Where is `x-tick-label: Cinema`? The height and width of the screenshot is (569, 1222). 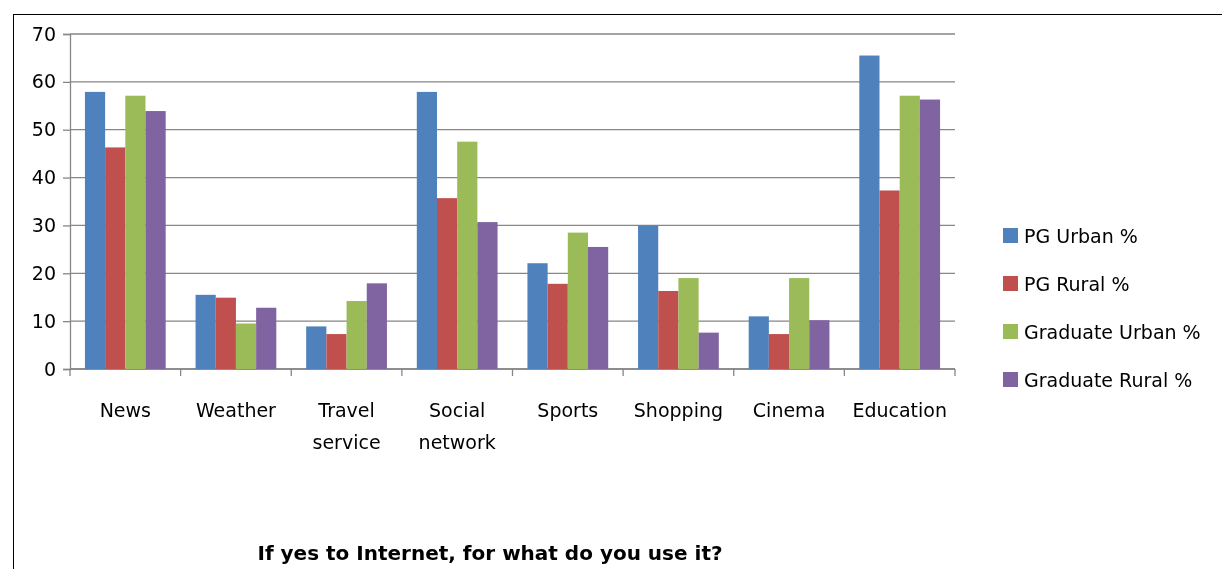
x-tick-label: Cinema is located at coordinates (789, 410).